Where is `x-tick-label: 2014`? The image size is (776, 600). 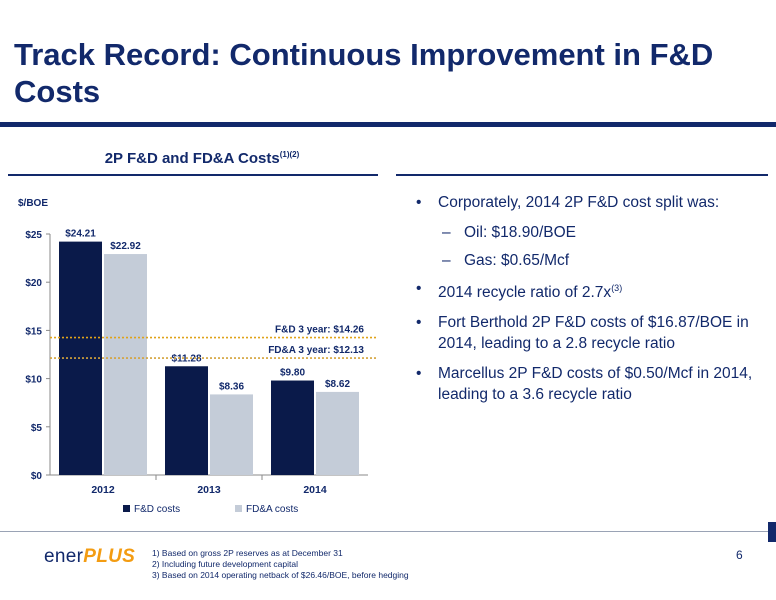 x-tick-label: 2014 is located at coordinates (315, 490).